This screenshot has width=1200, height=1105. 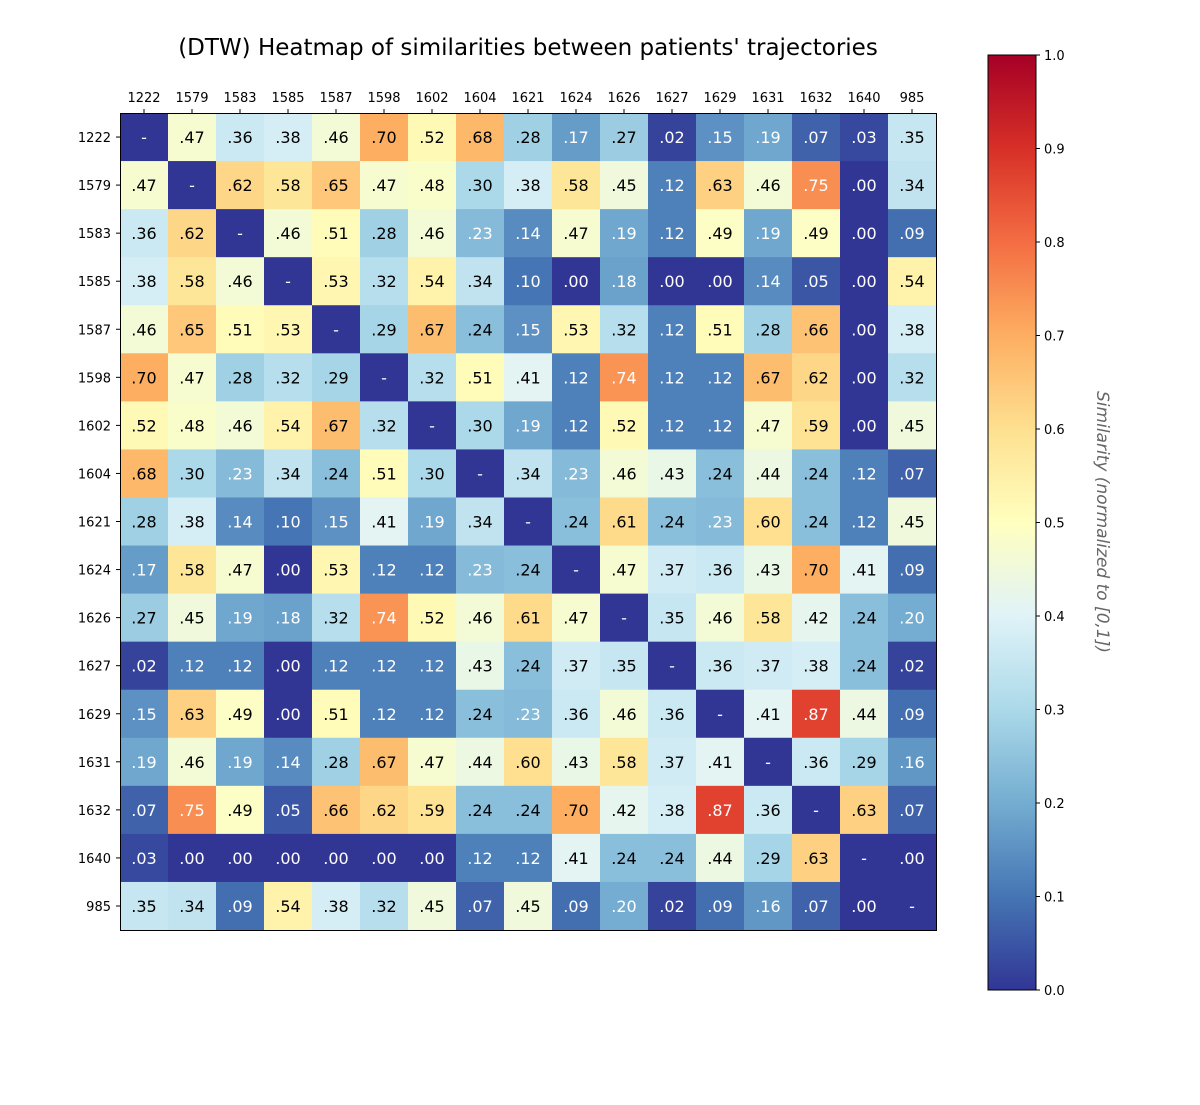 I want to click on y-tick-label: 1585, so click(x=94, y=282).